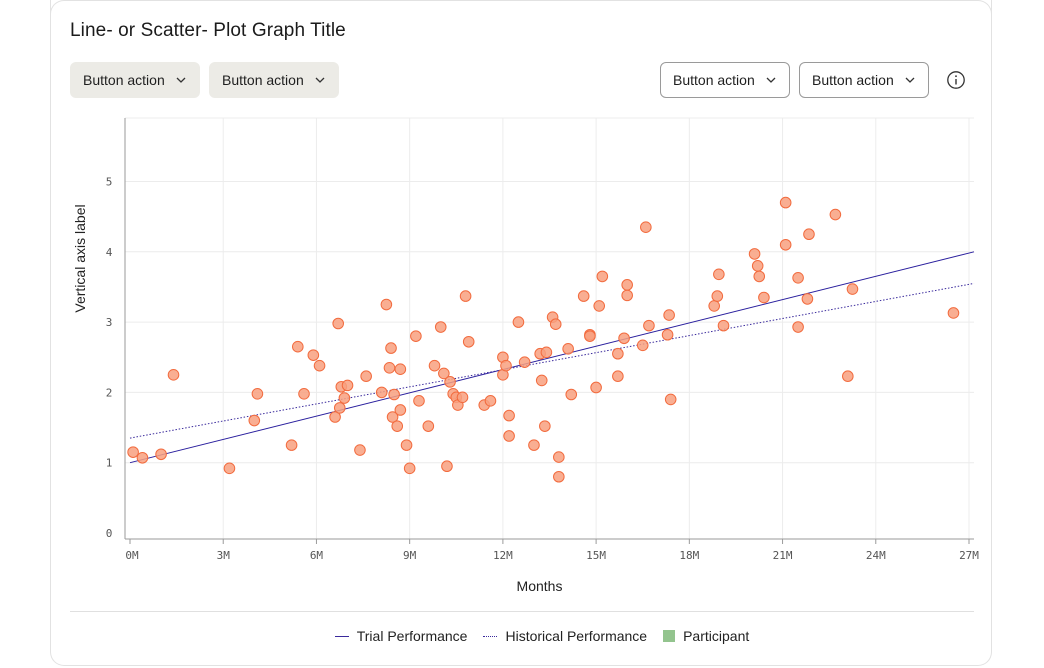 This screenshot has width=1044, height=668. What do you see at coordinates (864, 80) in the screenshot?
I see `button-action-4: Button action` at bounding box center [864, 80].